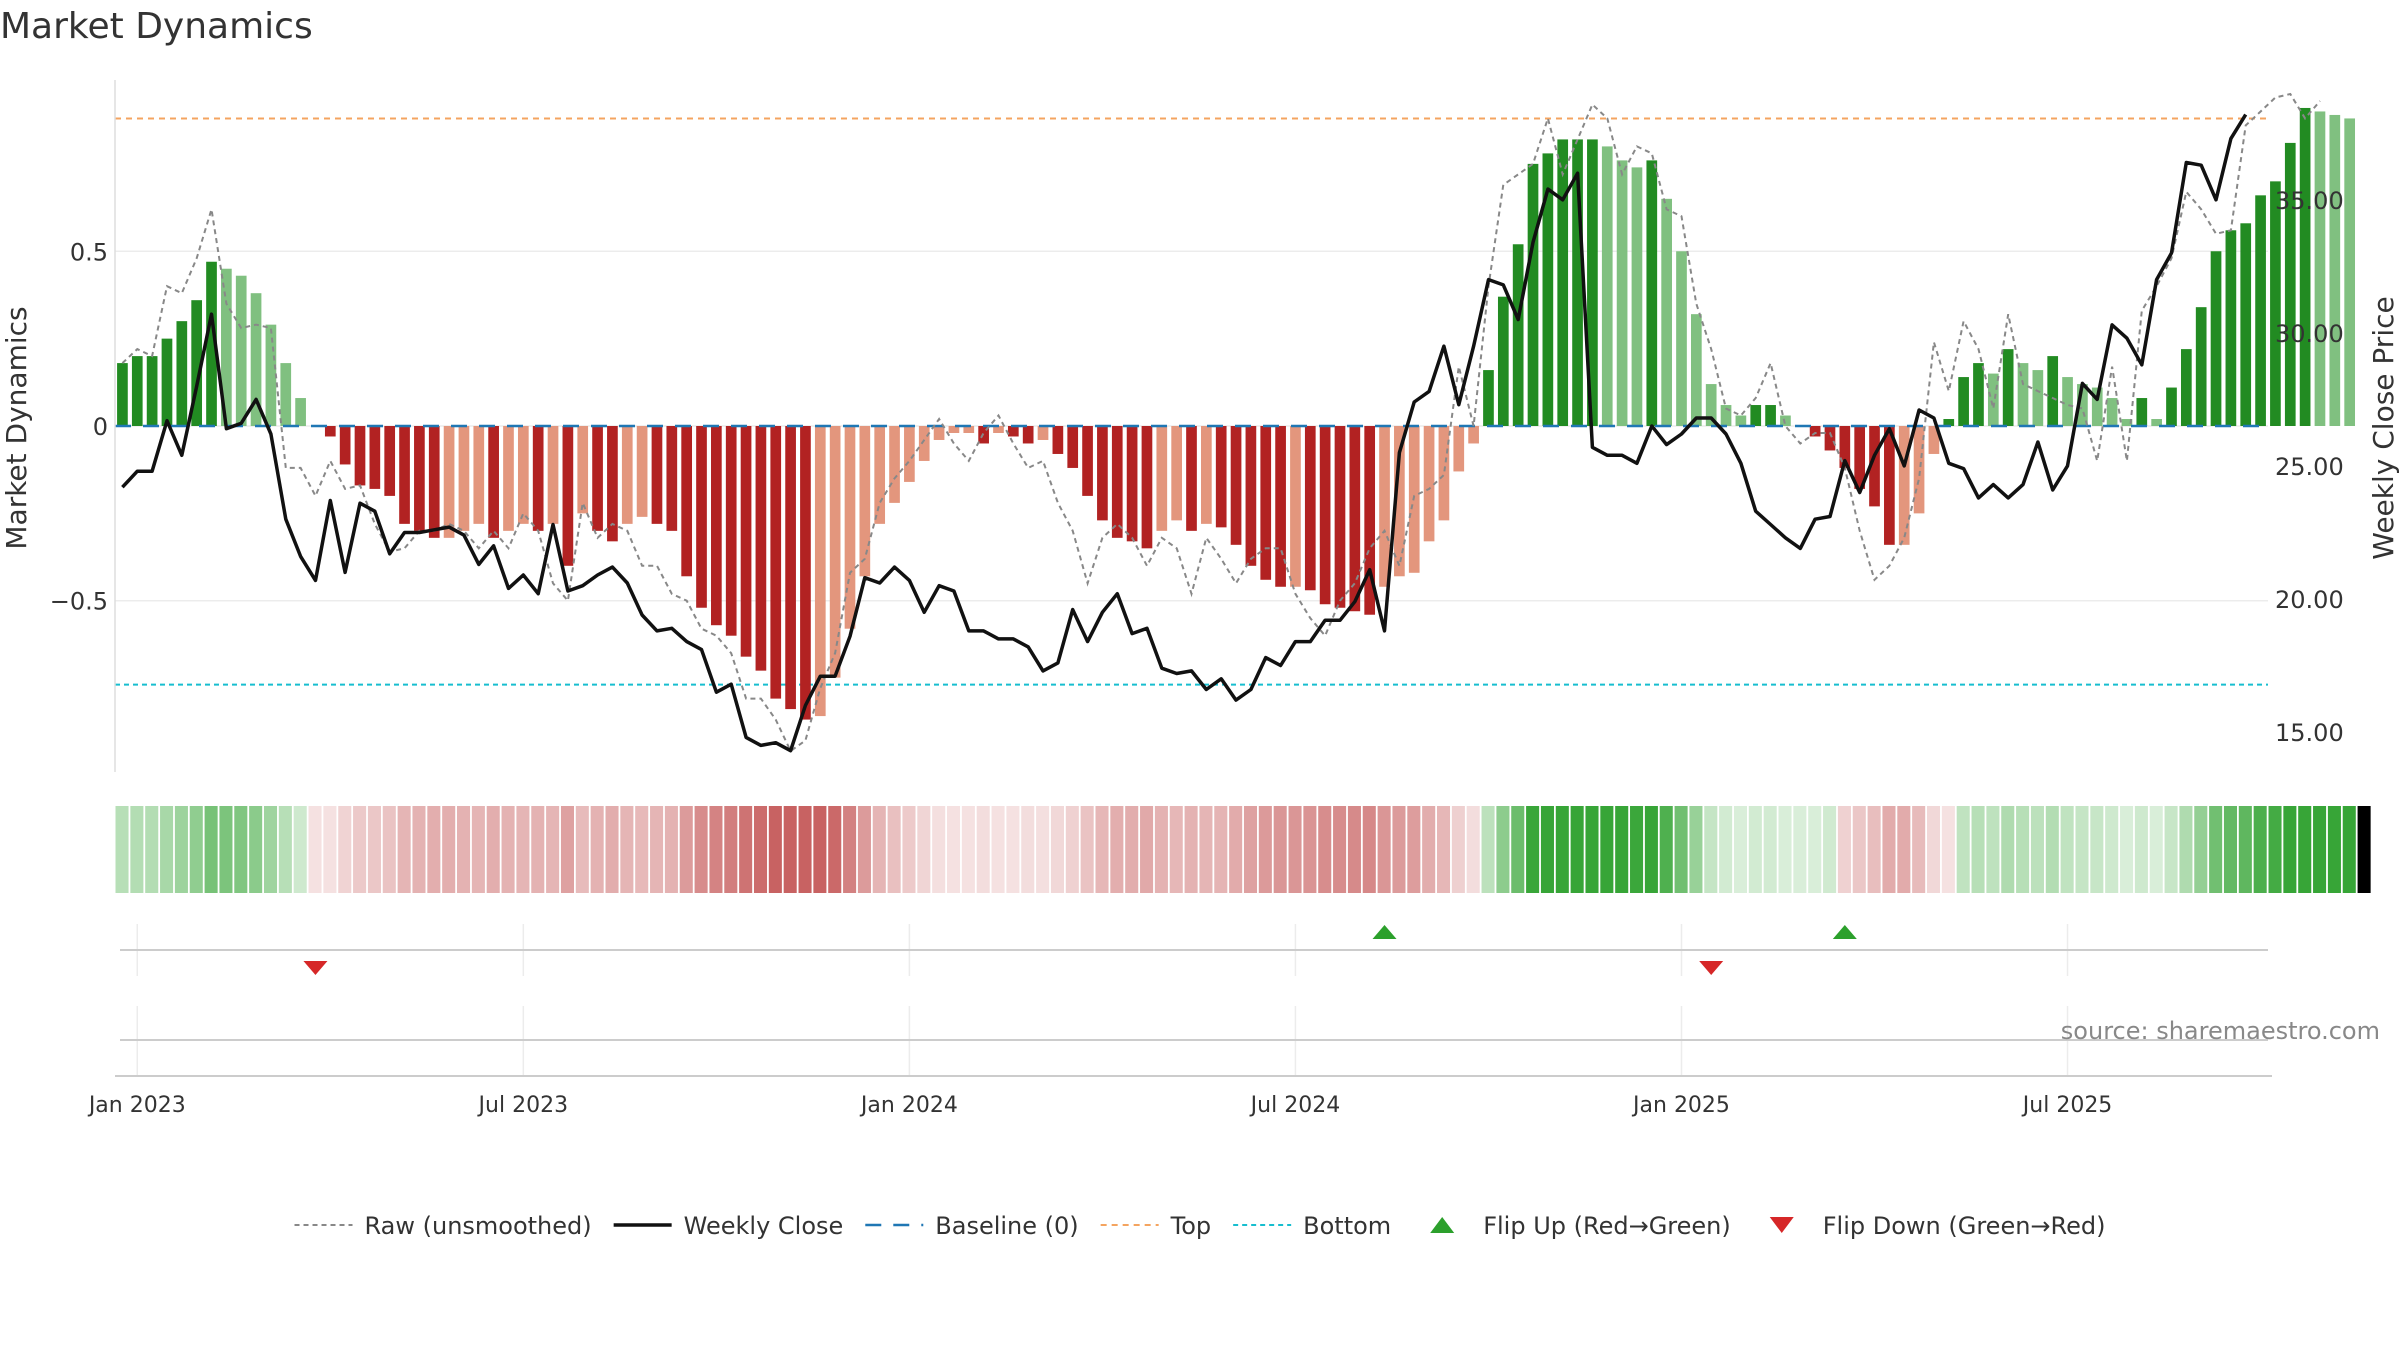 The image size is (2400, 1350). I want to click on legend-label: Flip Up (Red→Green), so click(1607, 1226).